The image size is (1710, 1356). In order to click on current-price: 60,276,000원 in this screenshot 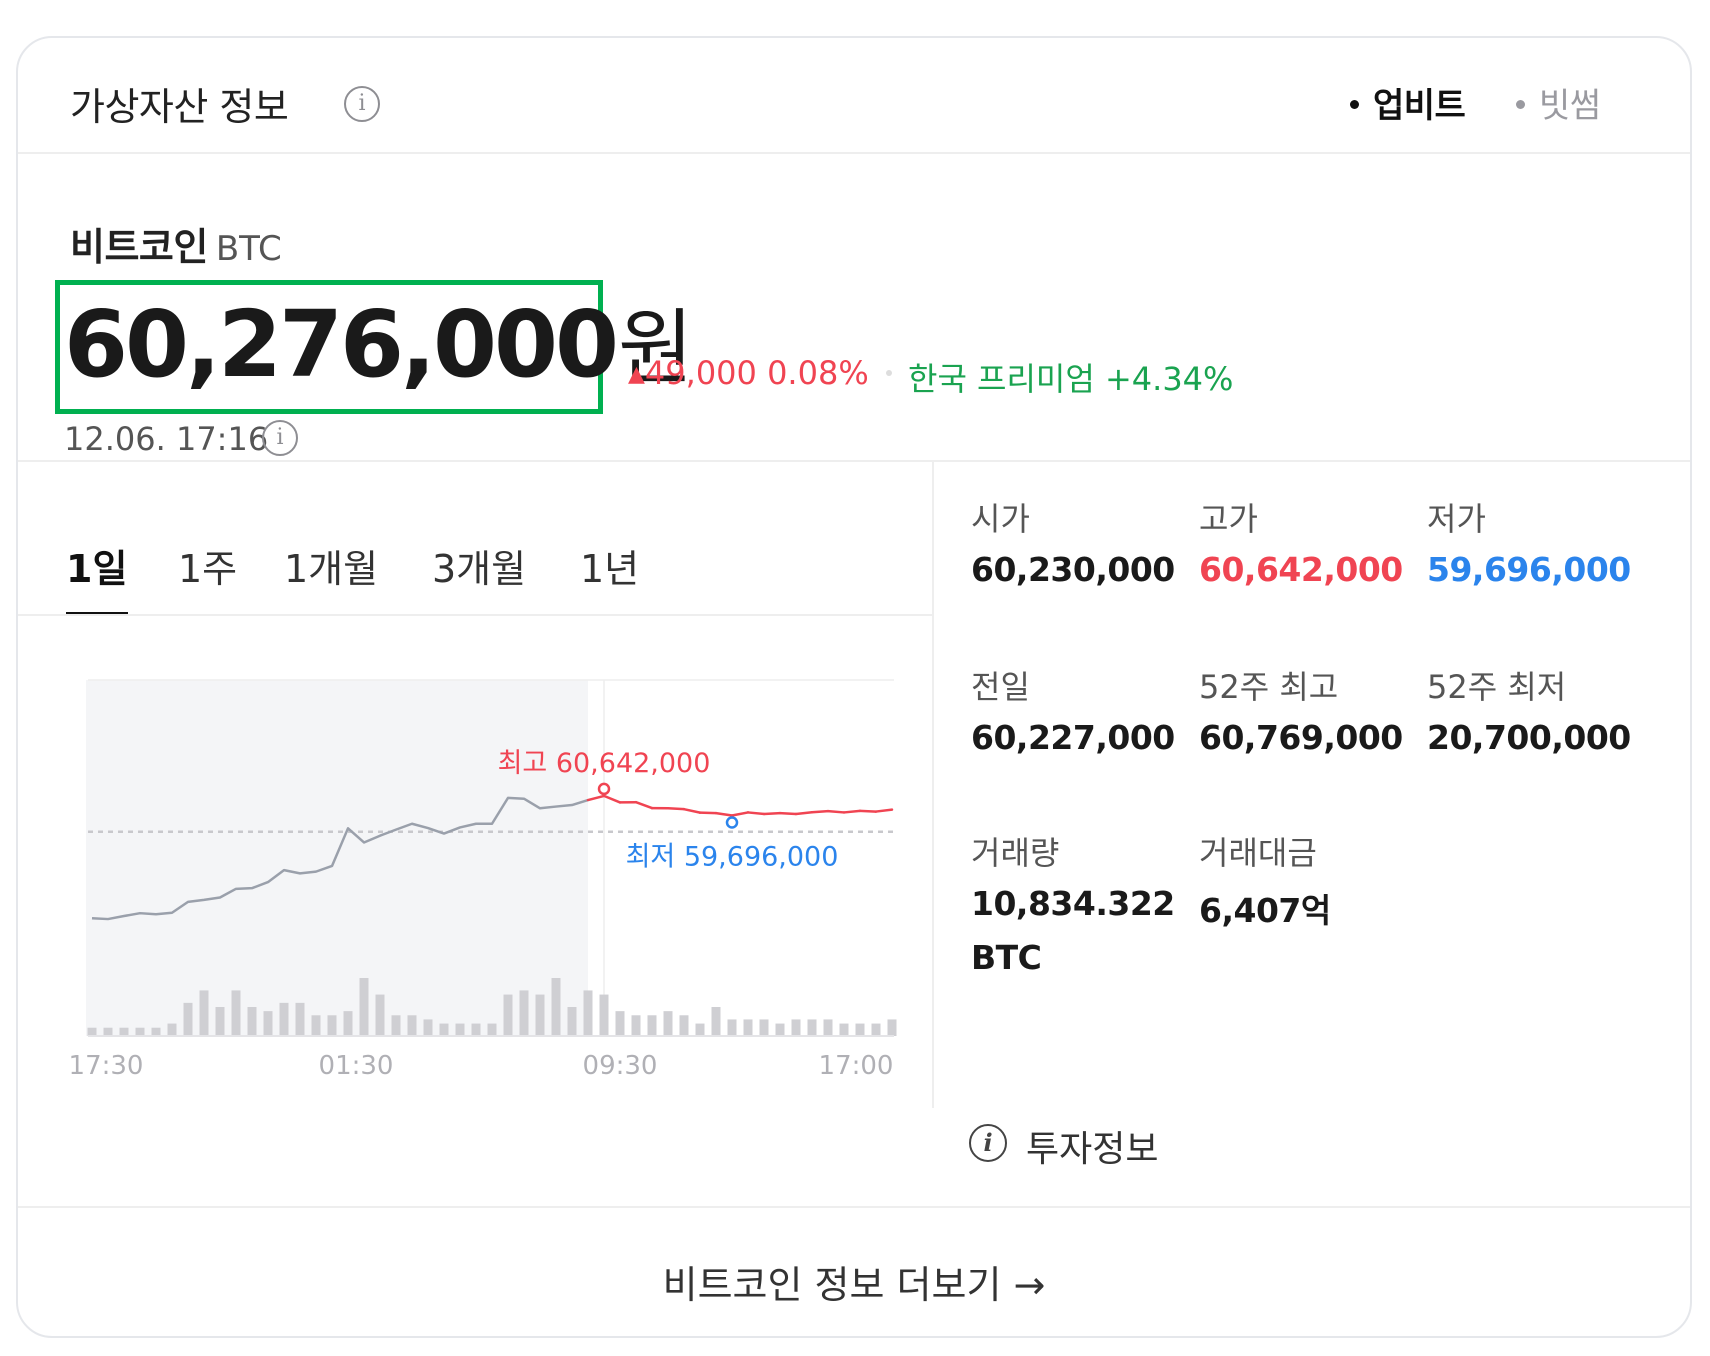, I will do `click(378, 347)`.